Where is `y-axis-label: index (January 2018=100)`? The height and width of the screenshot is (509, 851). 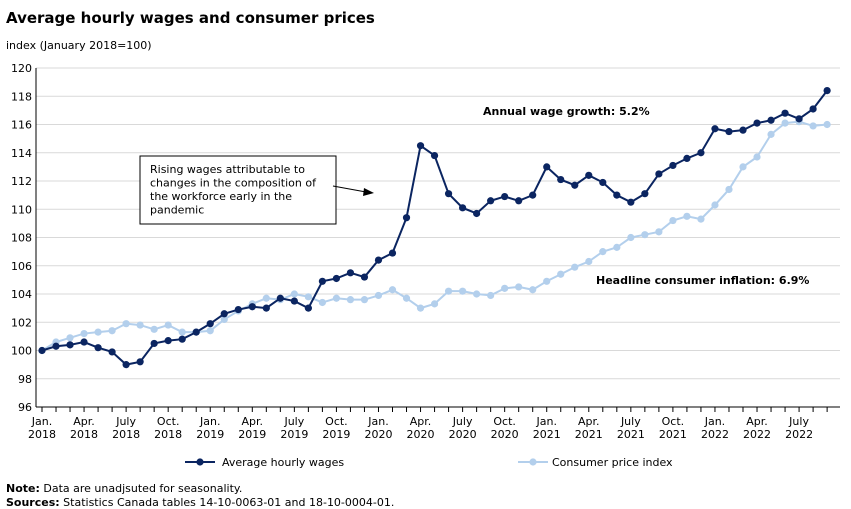 y-axis-label: index (January 2018=100) is located at coordinates (79, 45).